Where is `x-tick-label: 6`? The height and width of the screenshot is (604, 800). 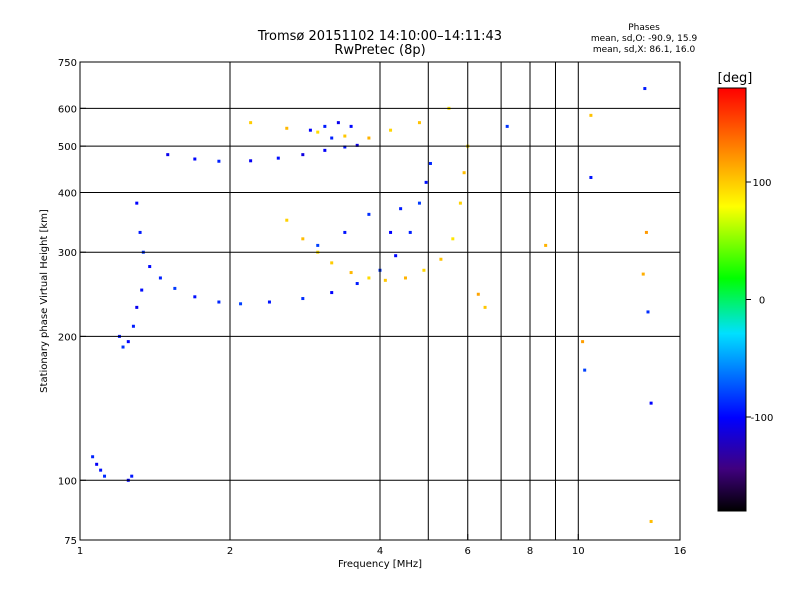 x-tick-label: 6 is located at coordinates (468, 551).